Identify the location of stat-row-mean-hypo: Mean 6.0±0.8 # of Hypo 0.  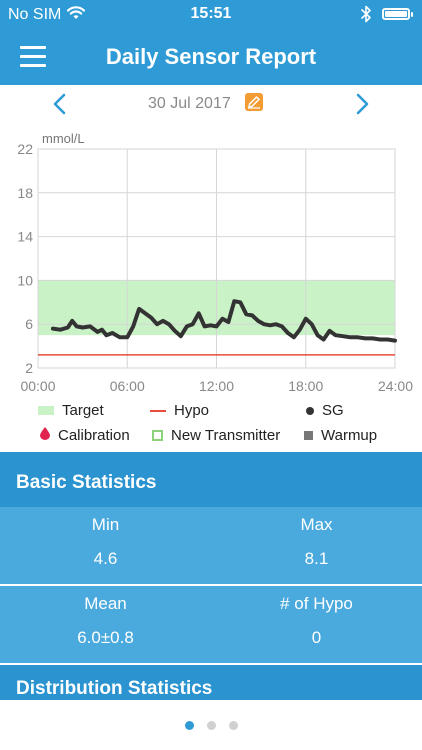
(211, 624).